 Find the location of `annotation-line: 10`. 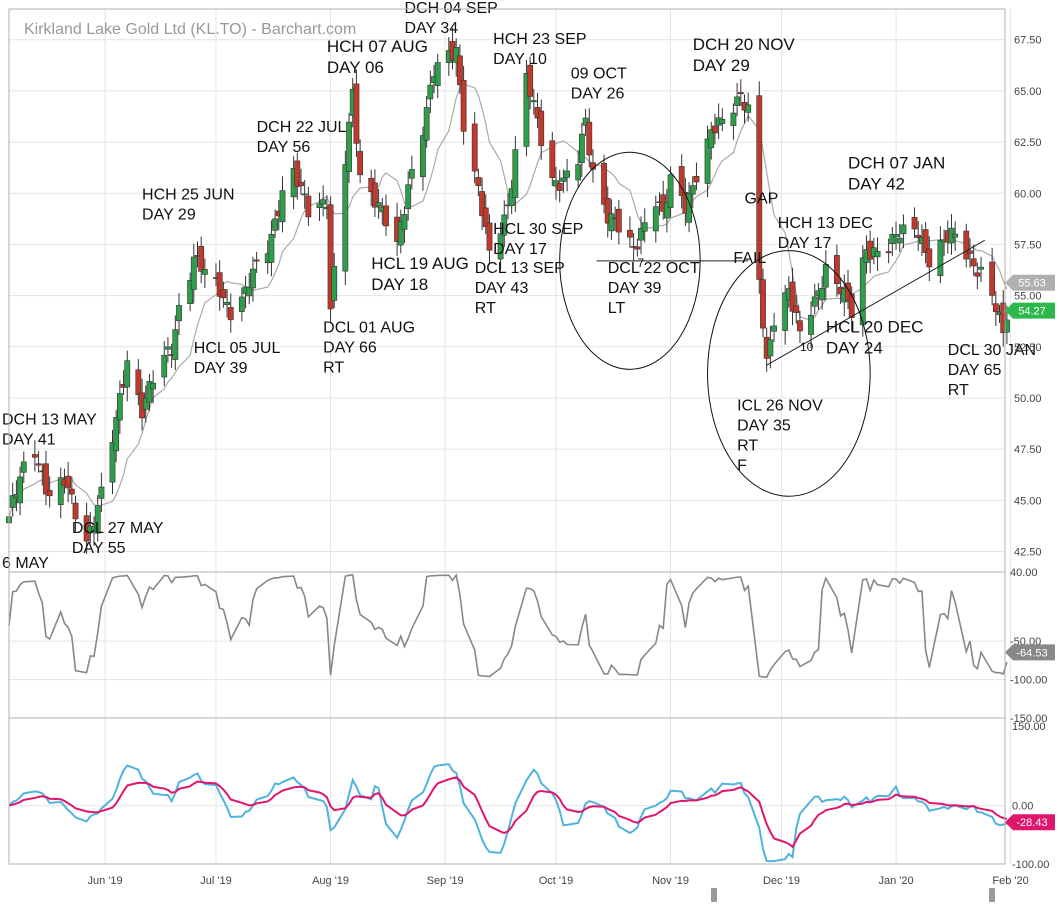

annotation-line: 10 is located at coordinates (807, 347).